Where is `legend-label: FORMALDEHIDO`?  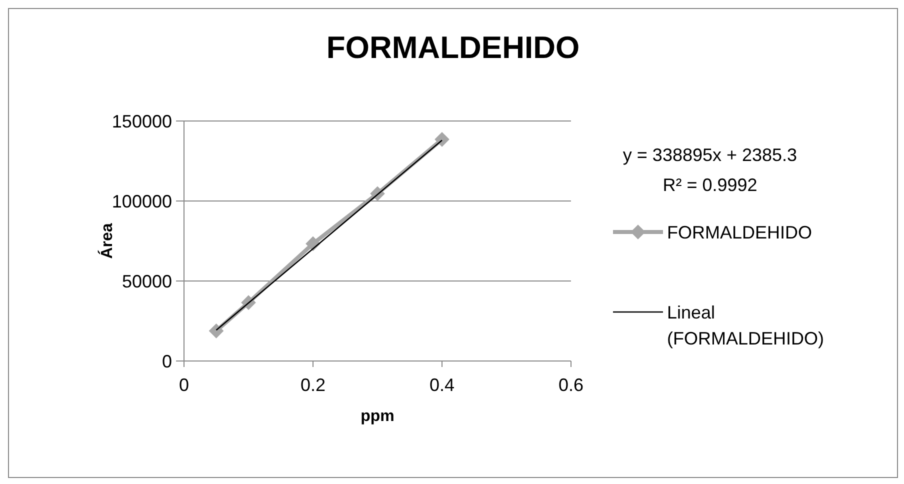 legend-label: FORMALDEHIDO is located at coordinates (739, 232).